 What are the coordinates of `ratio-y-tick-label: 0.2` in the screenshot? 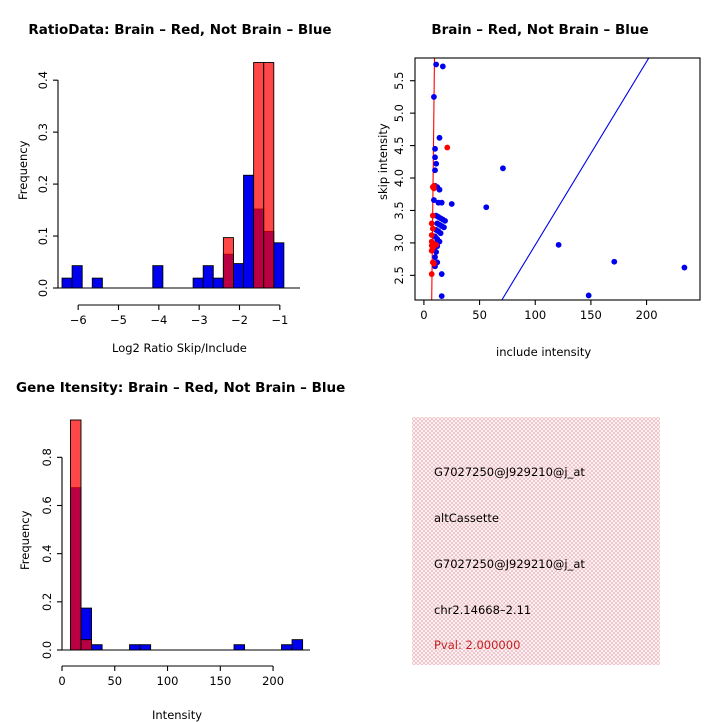 It's located at (43, 184).